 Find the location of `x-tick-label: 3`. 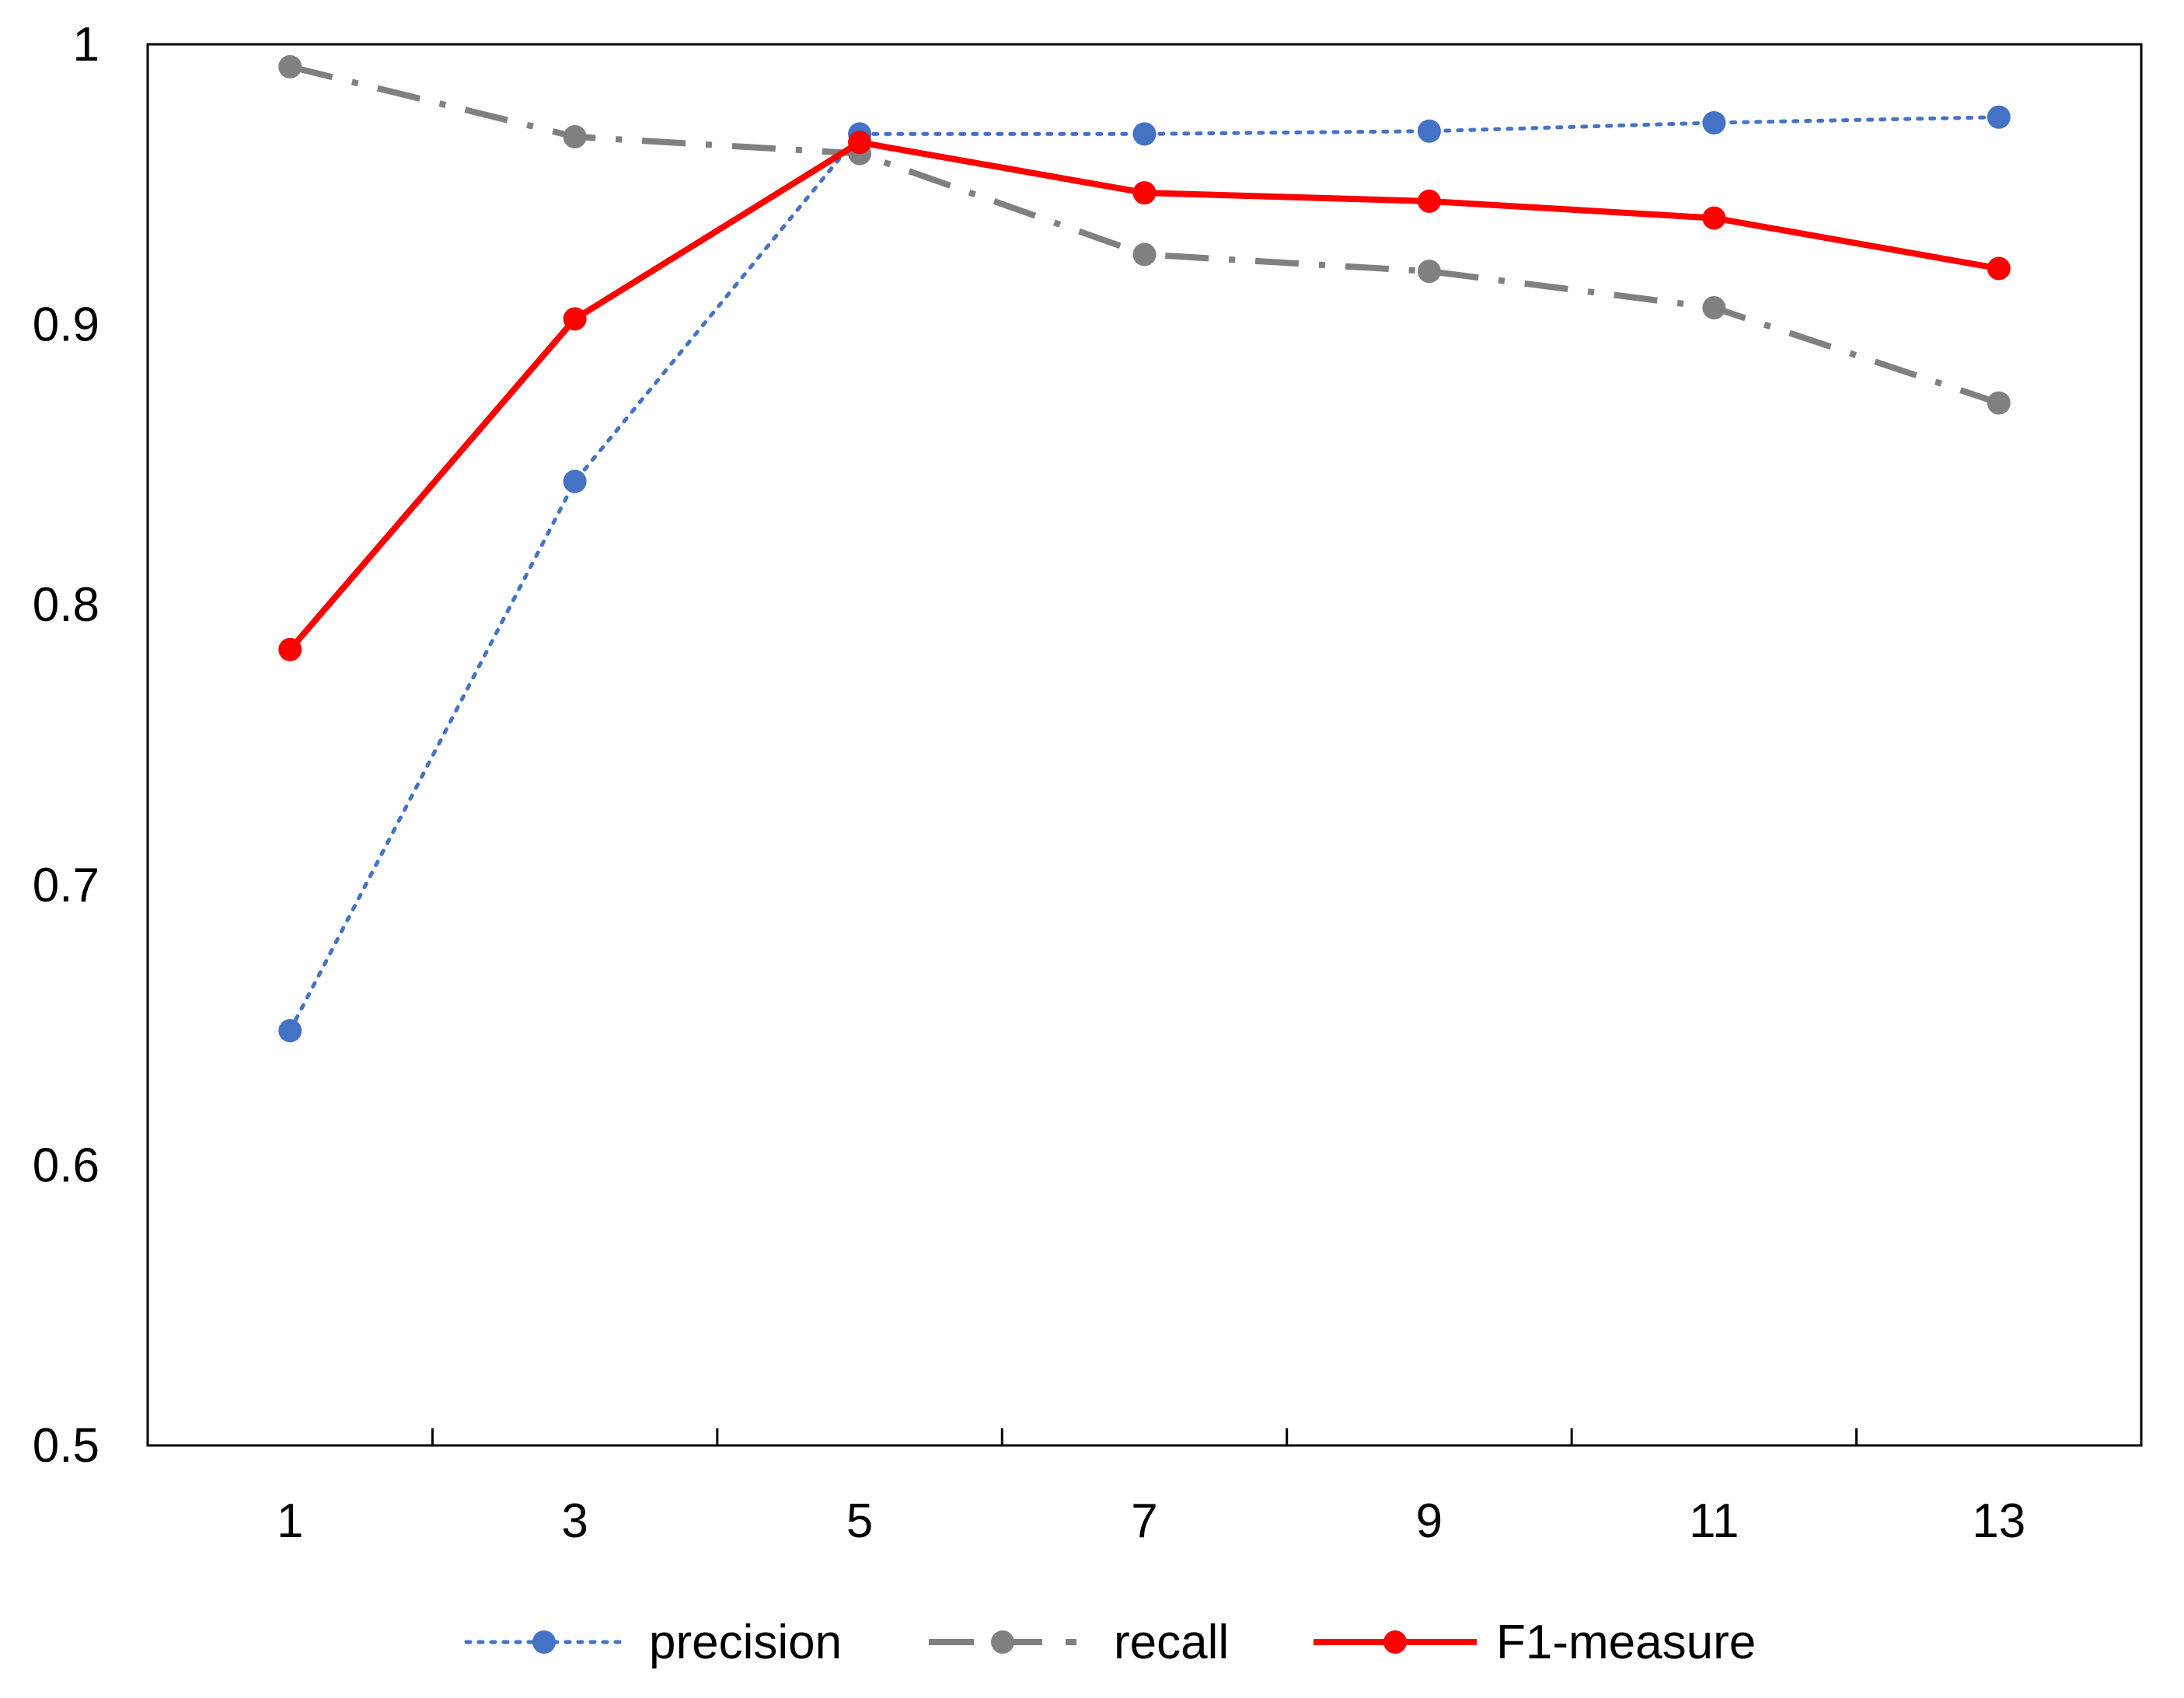

x-tick-label: 3 is located at coordinates (574, 1521).